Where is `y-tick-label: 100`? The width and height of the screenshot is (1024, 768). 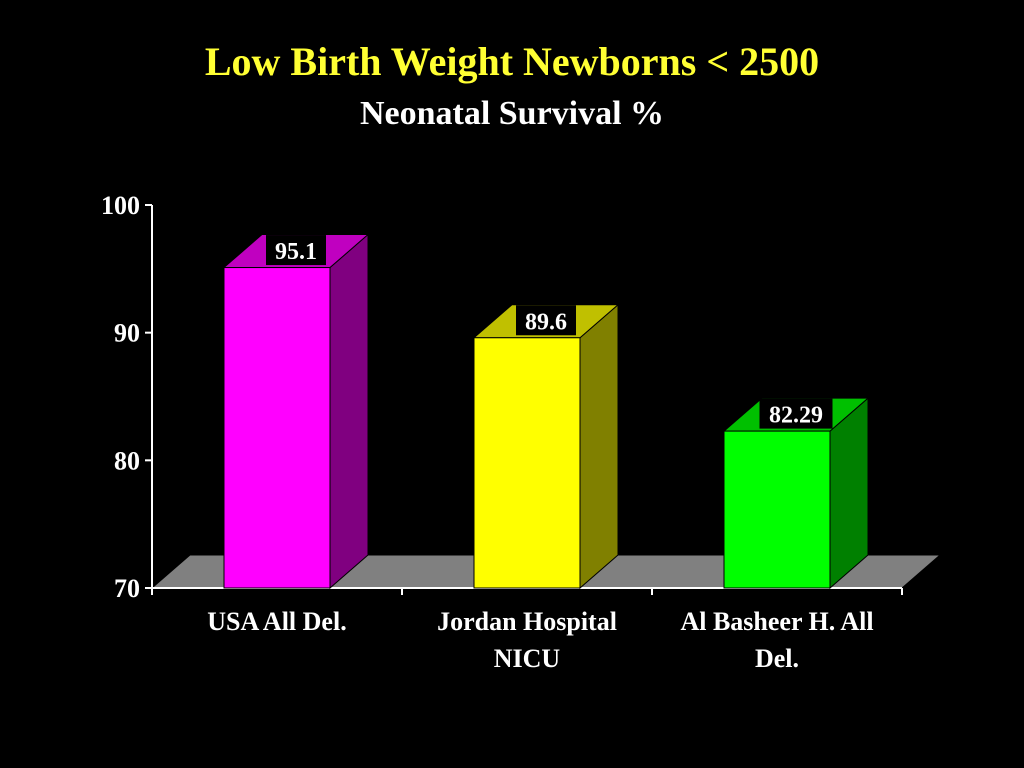 y-tick-label: 100 is located at coordinates (120, 205).